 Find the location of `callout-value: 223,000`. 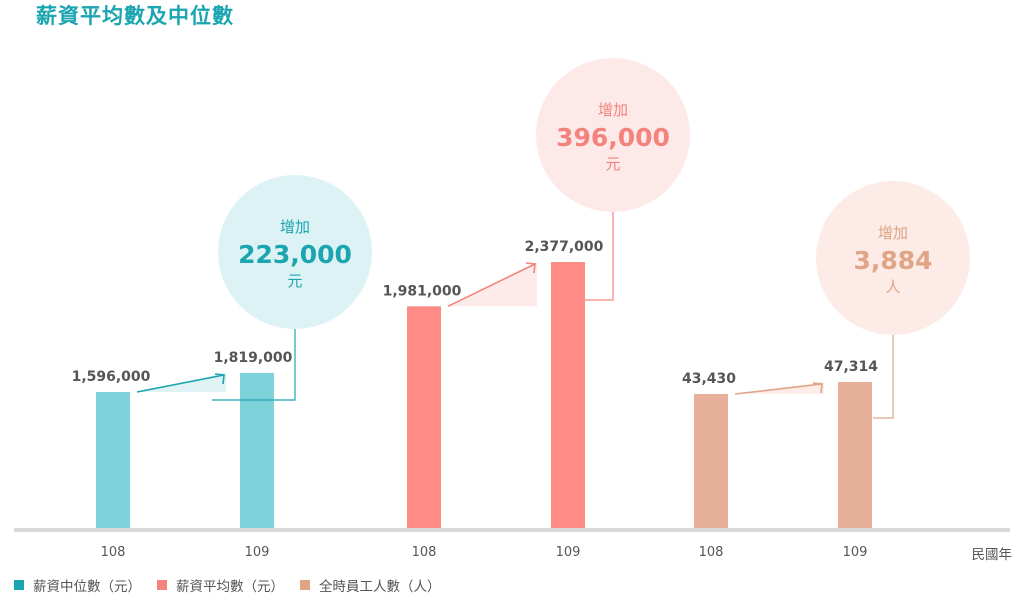

callout-value: 223,000 is located at coordinates (295, 254).